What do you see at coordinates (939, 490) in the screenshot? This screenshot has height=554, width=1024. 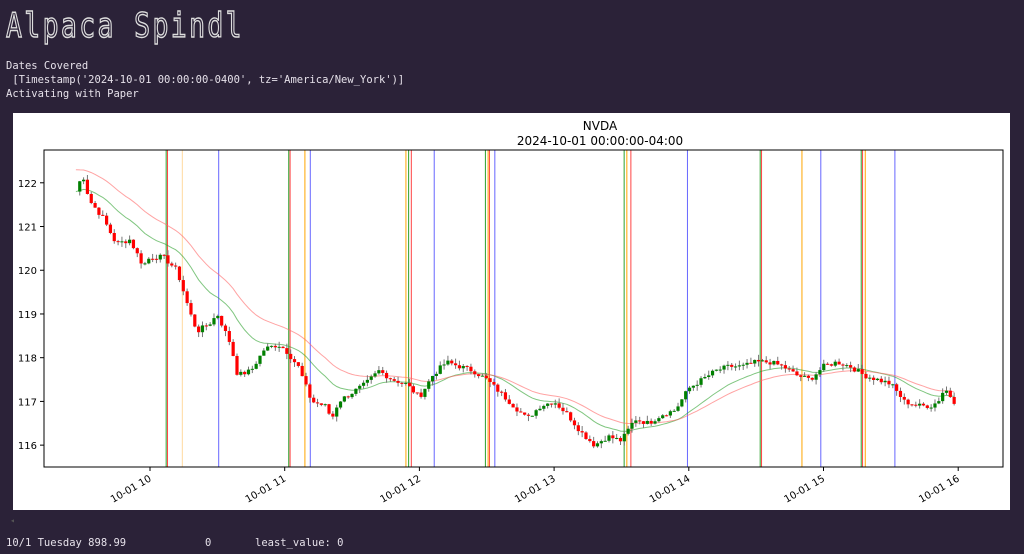 I see `x-tick-label: 10-01 16` at bounding box center [939, 490].